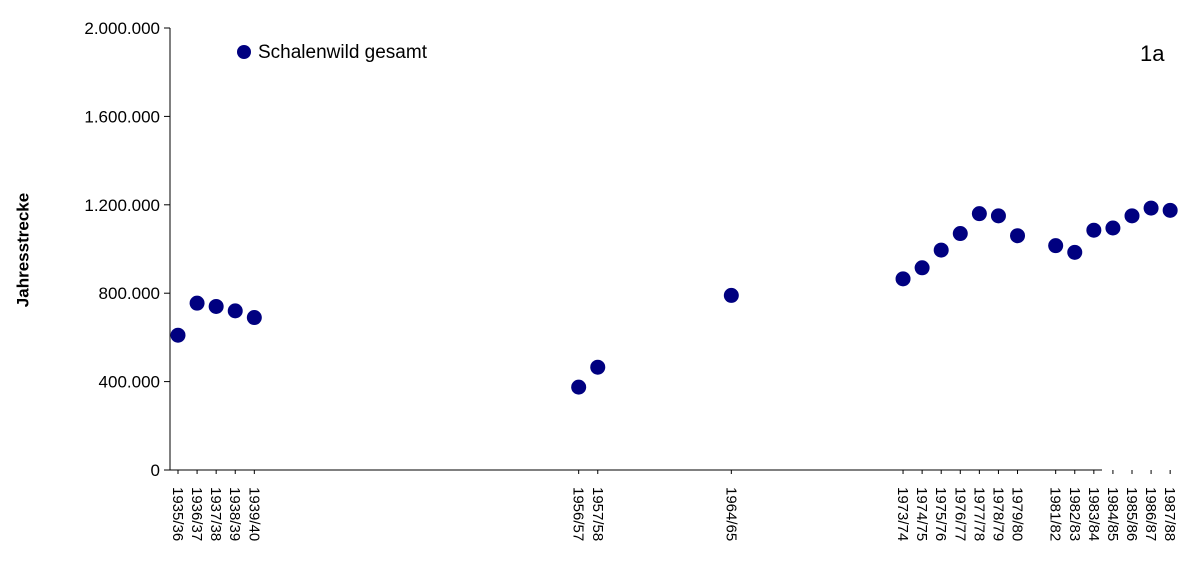  Describe the element at coordinates (997, 514) in the screenshot. I see `x-tick-label: 1978/79` at that location.